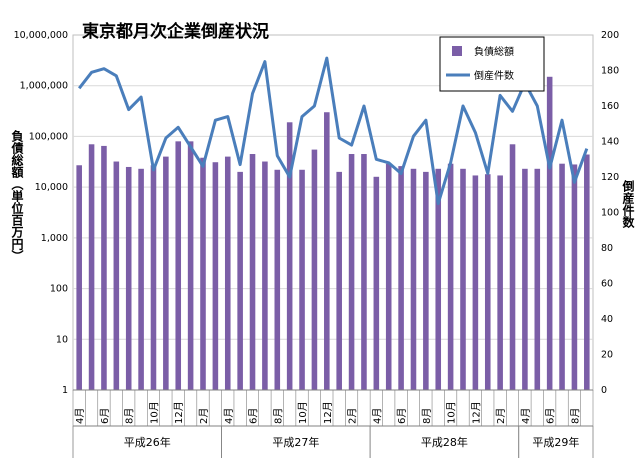  Describe the element at coordinates (610, 142) in the screenshot. I see `right-tick-label: 140` at that location.